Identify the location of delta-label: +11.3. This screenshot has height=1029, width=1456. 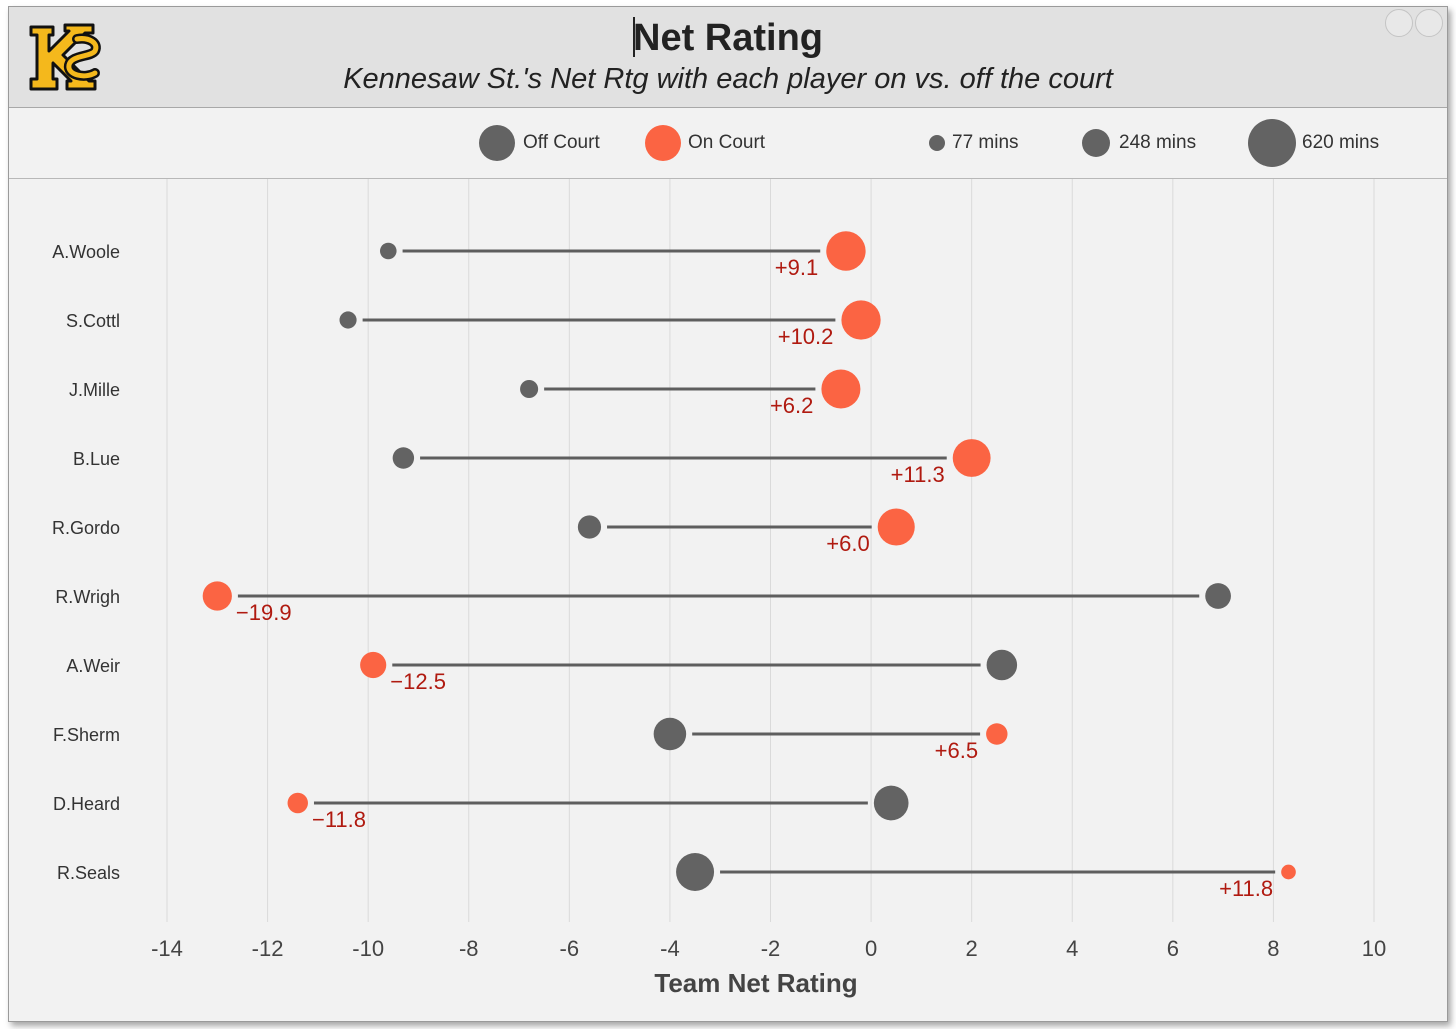
(918, 474).